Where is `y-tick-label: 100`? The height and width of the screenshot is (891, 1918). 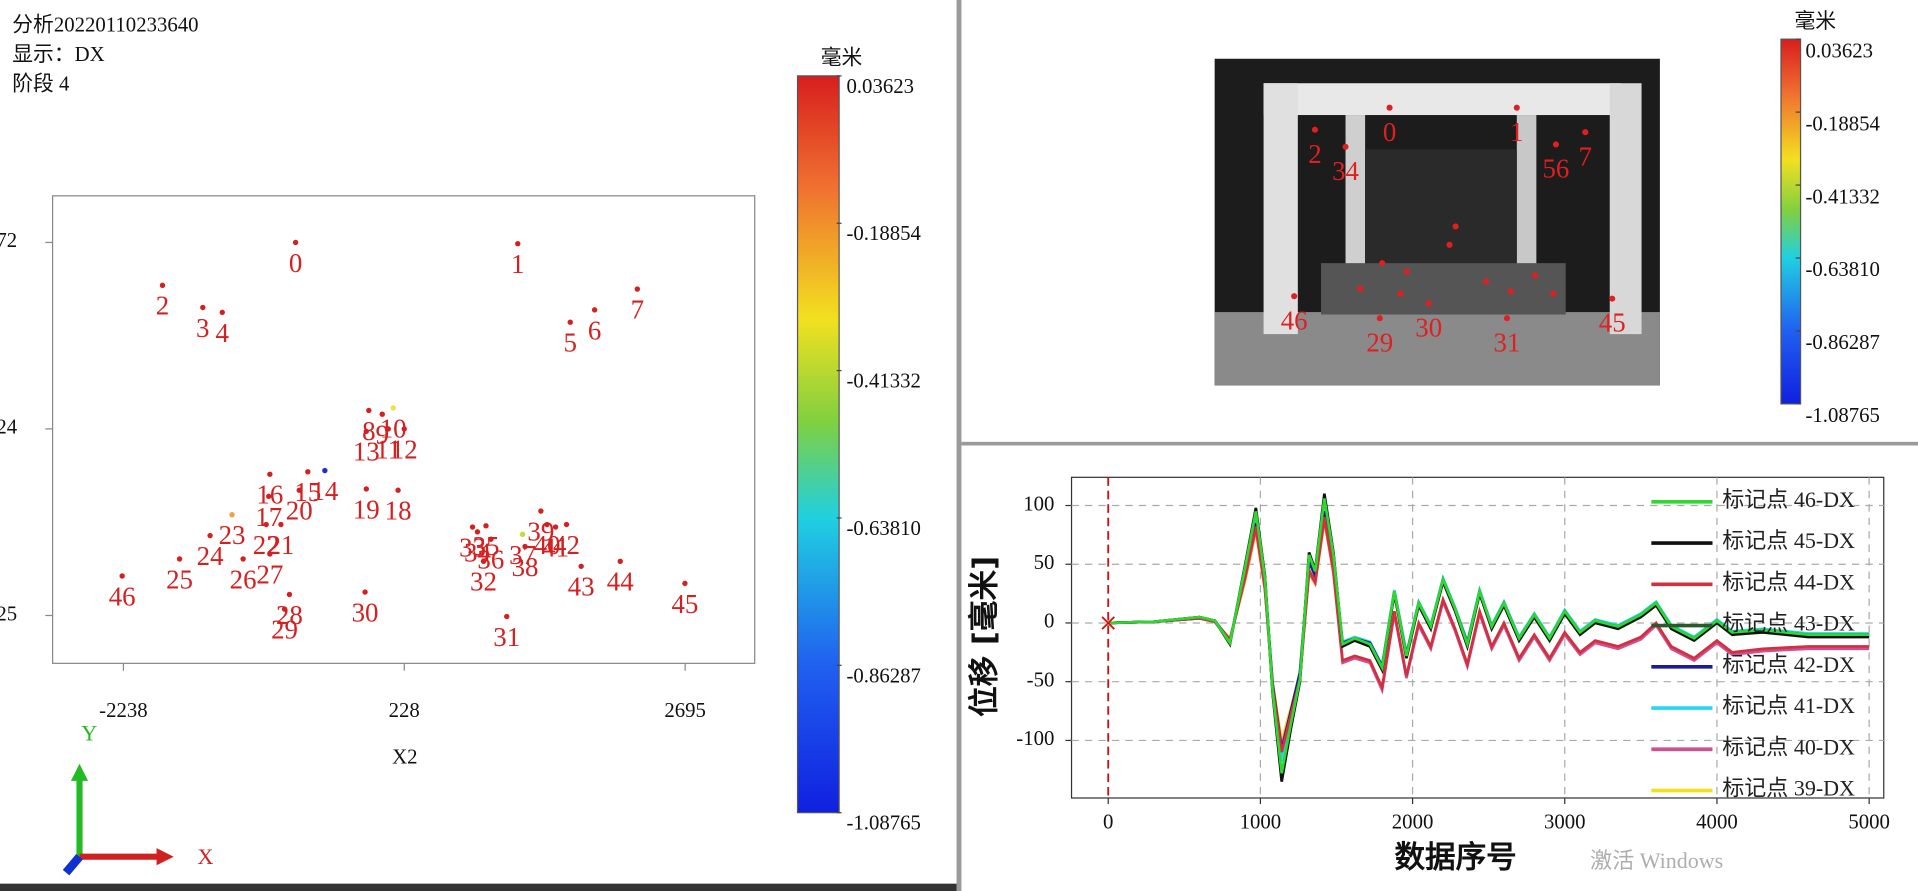
y-tick-label: 100 is located at coordinates (1038, 503).